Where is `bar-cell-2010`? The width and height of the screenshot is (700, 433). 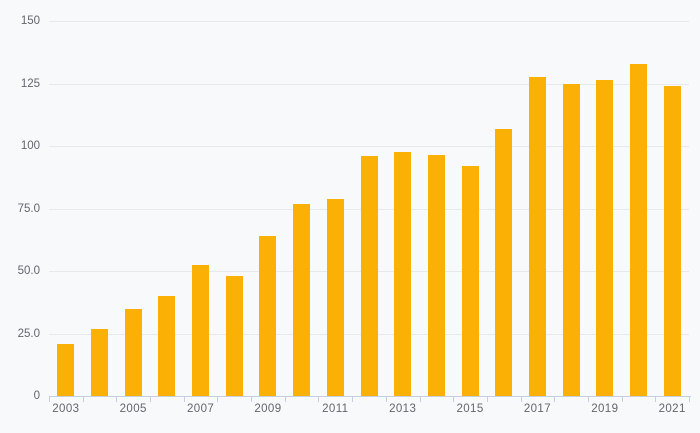
bar-cell-2010 is located at coordinates (302, 208).